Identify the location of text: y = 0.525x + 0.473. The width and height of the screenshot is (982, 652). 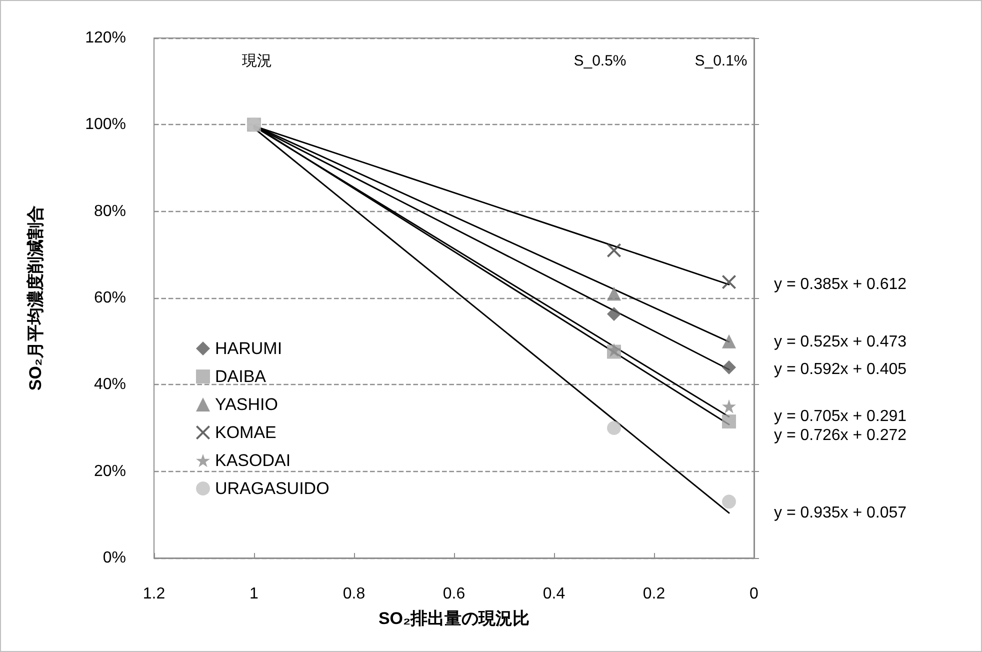
(840, 341).